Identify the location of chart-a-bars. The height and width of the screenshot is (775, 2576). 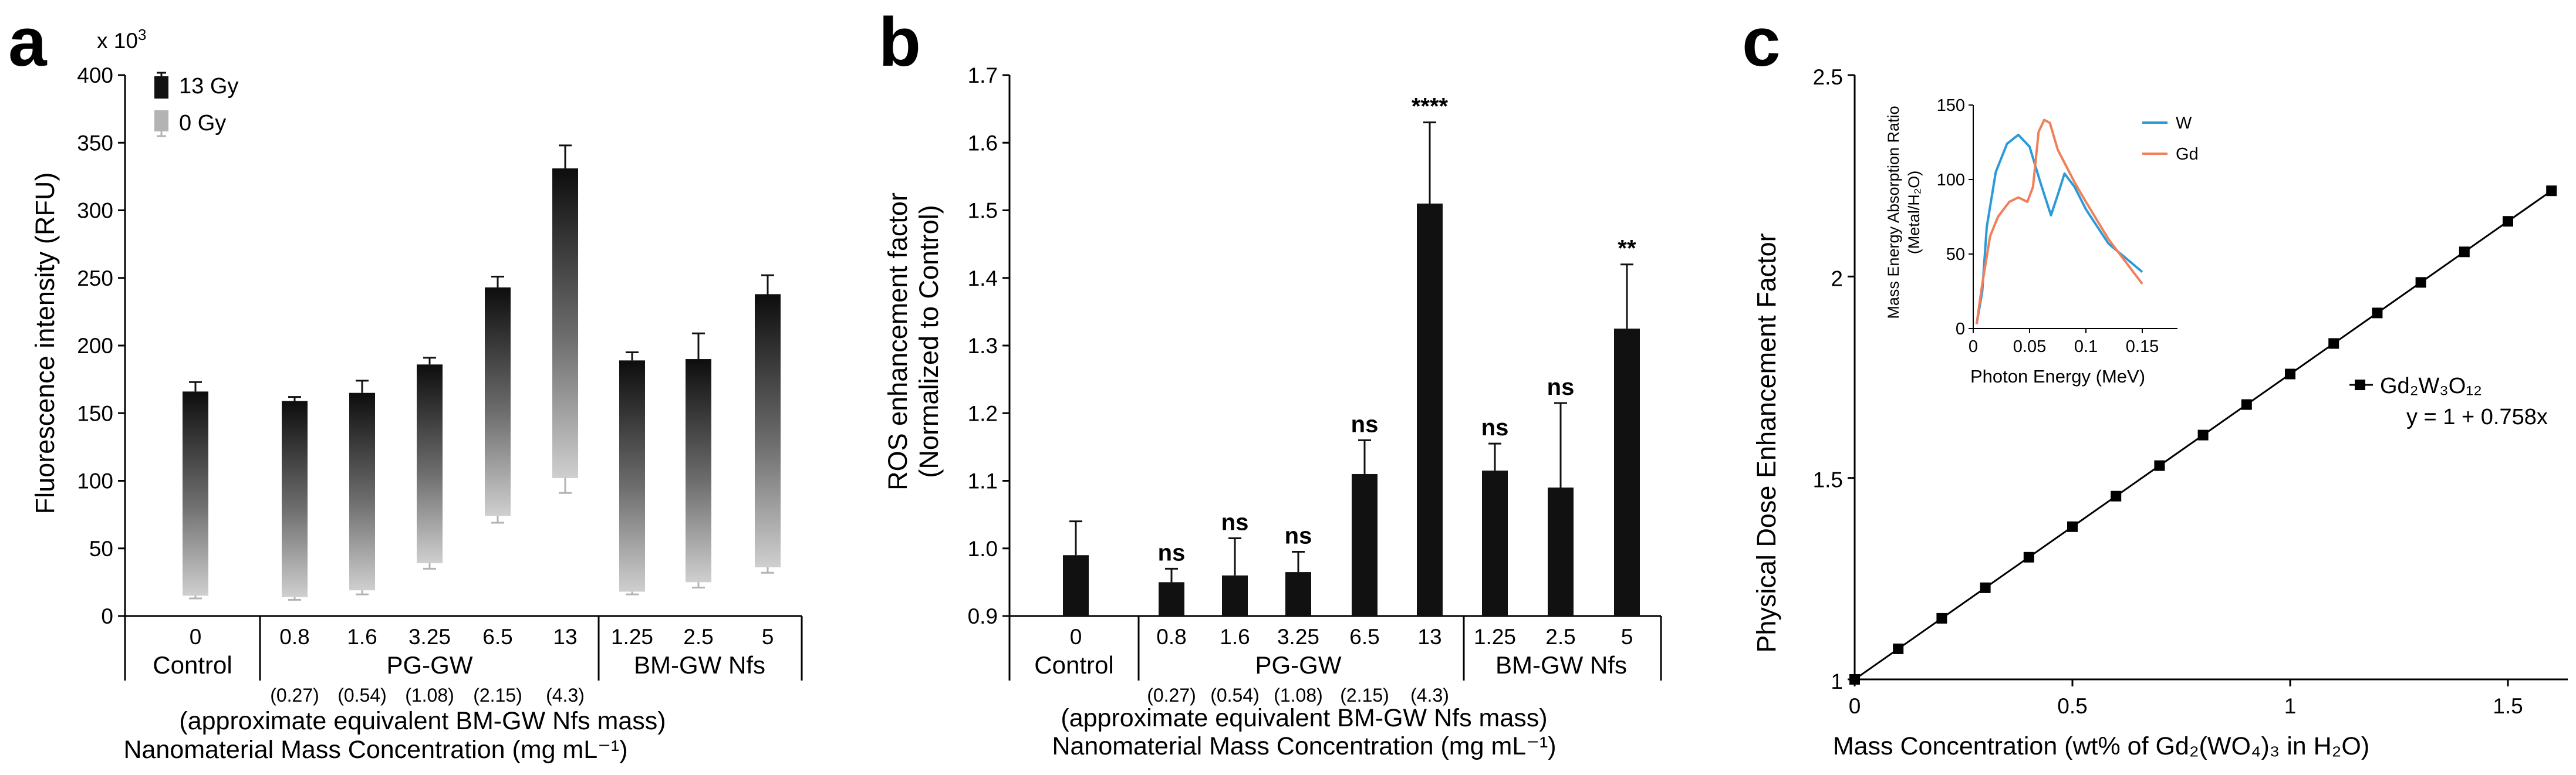
(482, 373).